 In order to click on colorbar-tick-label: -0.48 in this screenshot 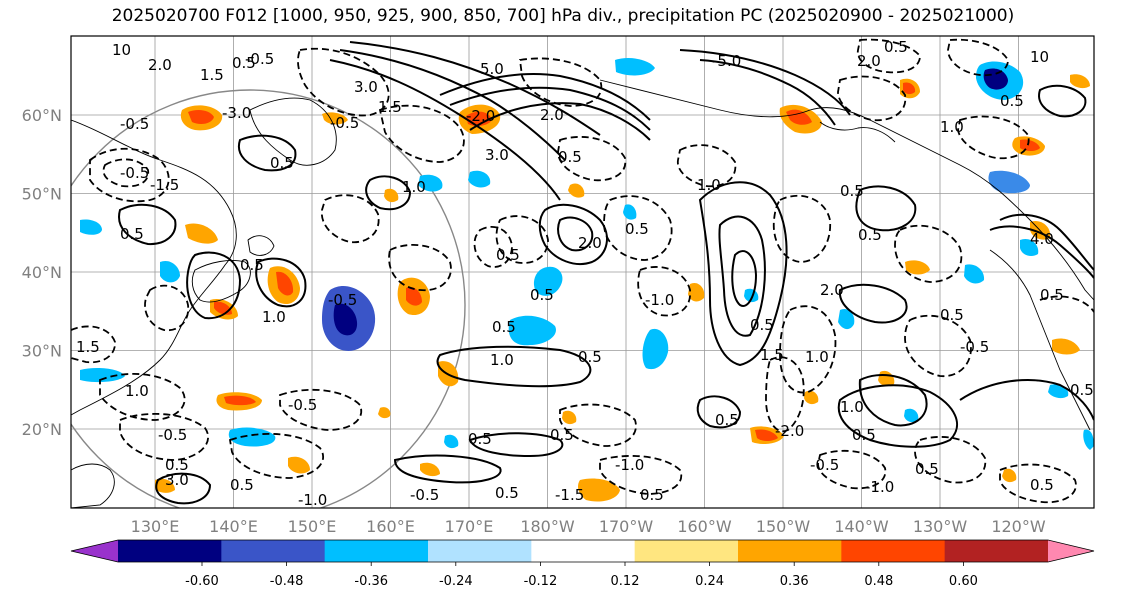, I will do `click(287, 581)`.